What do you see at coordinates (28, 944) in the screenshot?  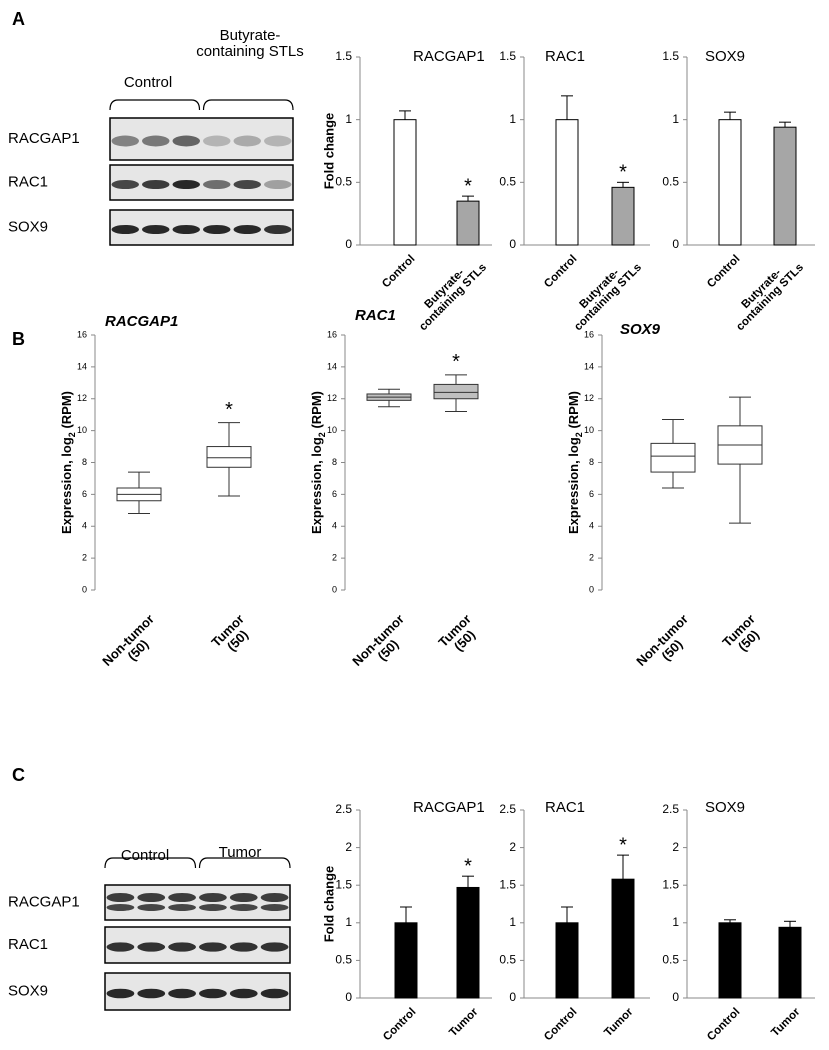 I see `blot-row-label: RAC1` at bounding box center [28, 944].